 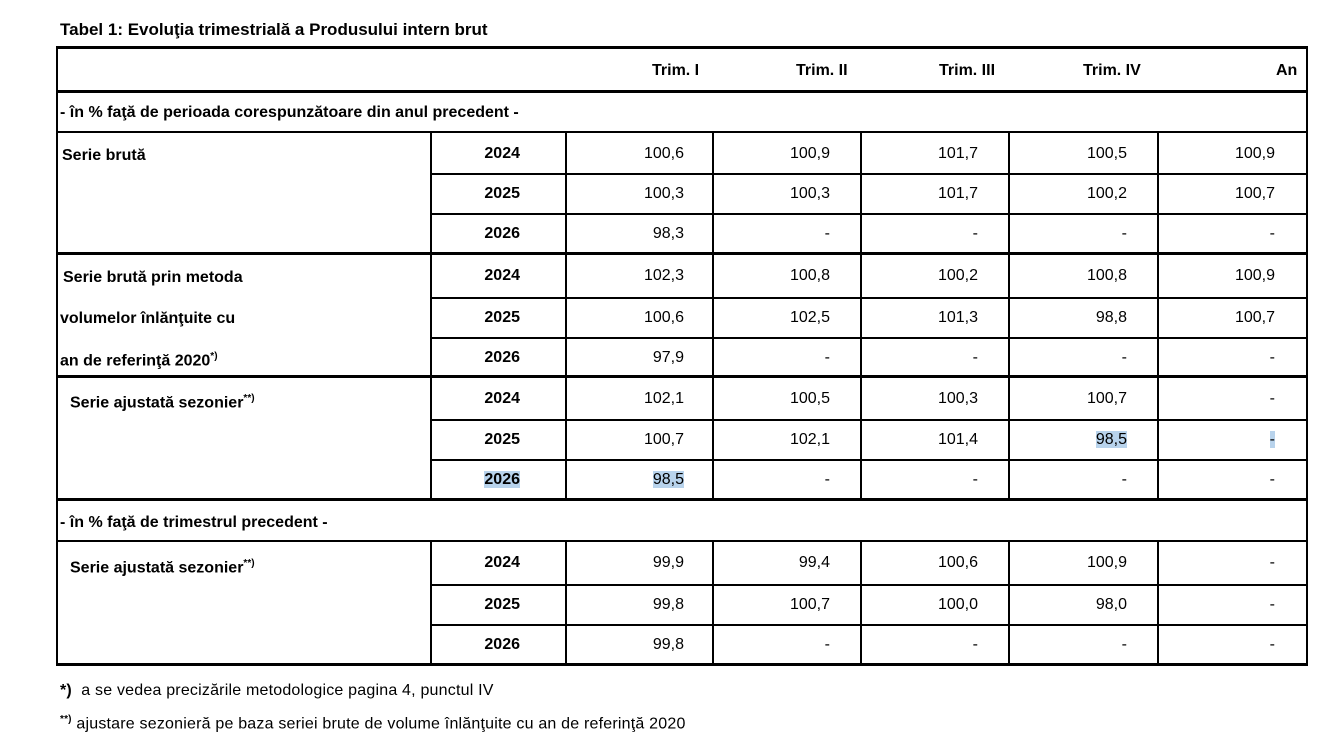 I want to click on table-cell-value: 99,4, so click(x=814, y=562).